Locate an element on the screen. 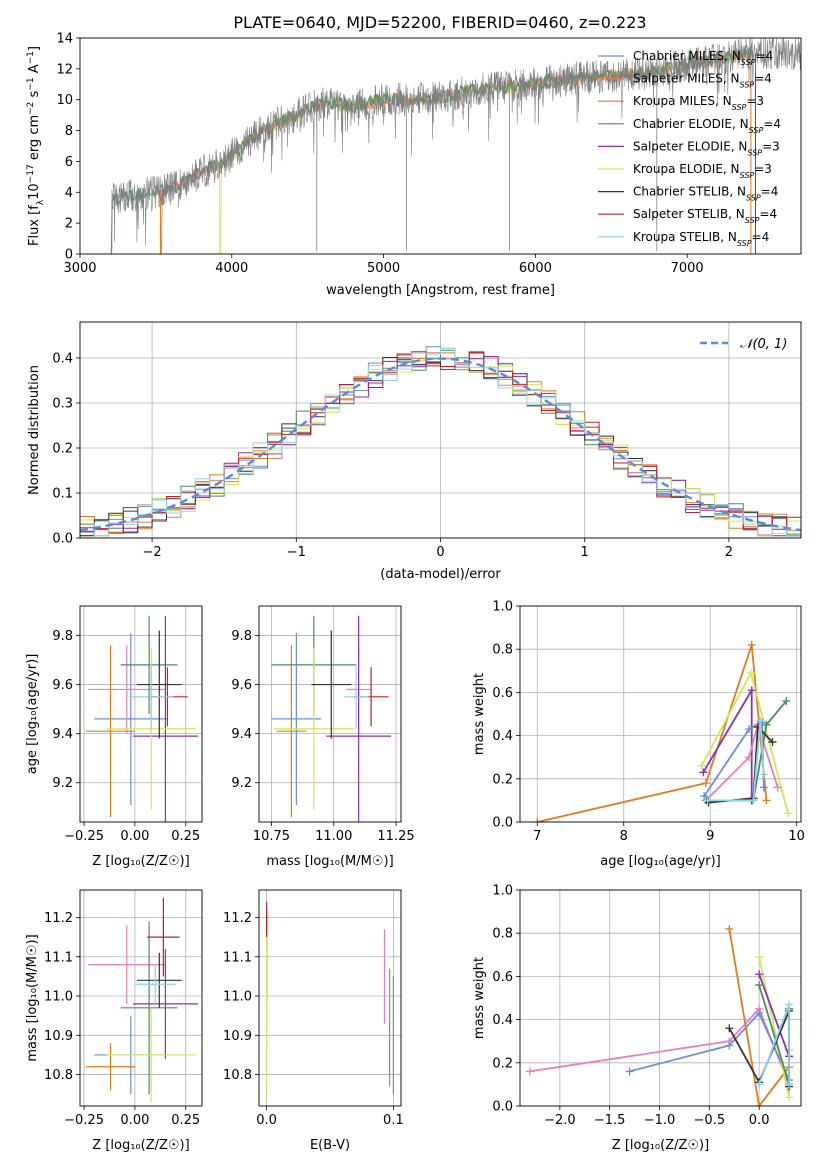  legend-label: Chabrier MILES, NSSP=4 is located at coordinates (703, 58).